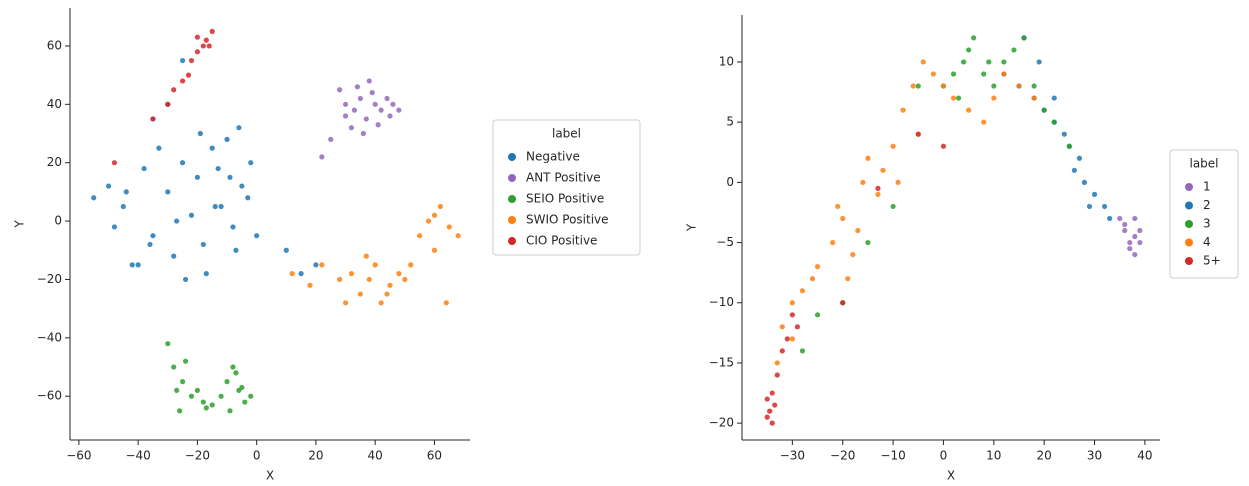 This screenshot has height=486, width=1249. Describe the element at coordinates (1094, 456) in the screenshot. I see `x-tick-label: 30` at that location.